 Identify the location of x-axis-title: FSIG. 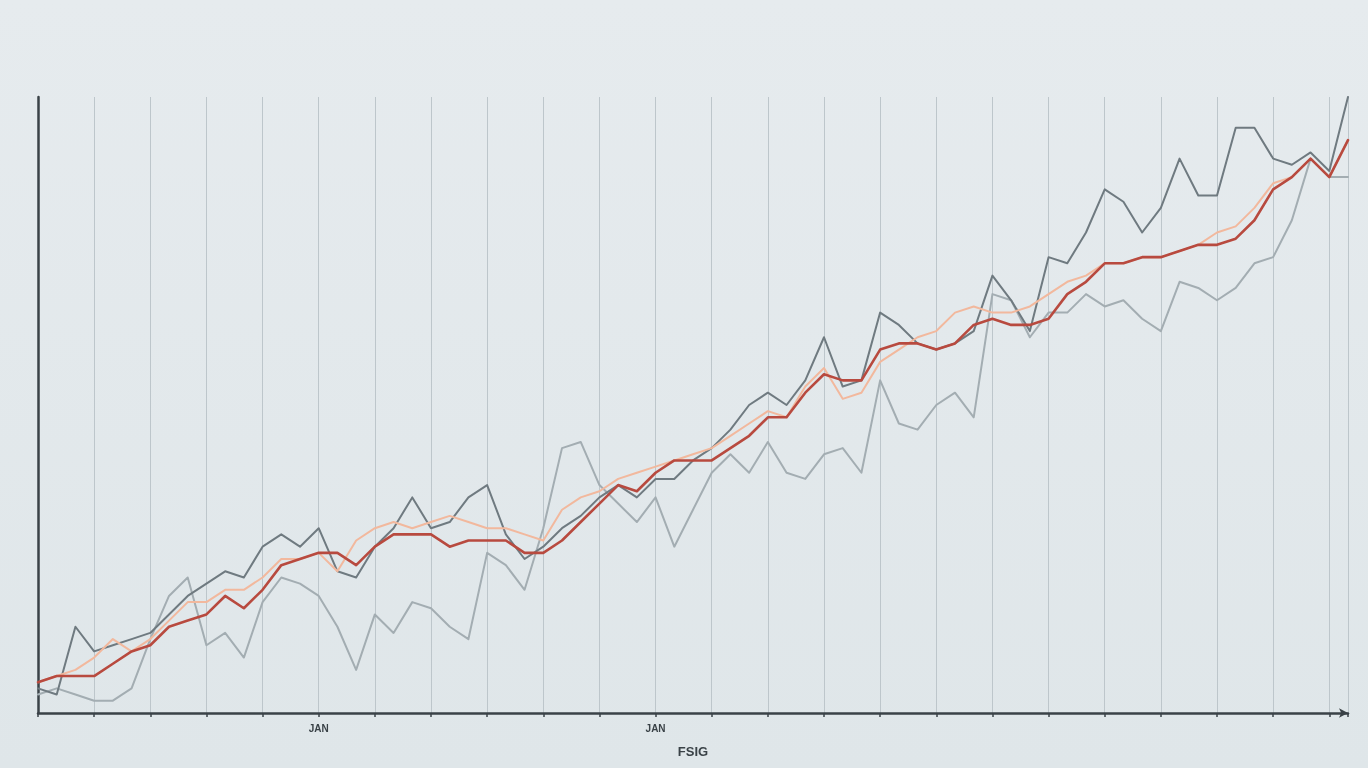
(693, 751).